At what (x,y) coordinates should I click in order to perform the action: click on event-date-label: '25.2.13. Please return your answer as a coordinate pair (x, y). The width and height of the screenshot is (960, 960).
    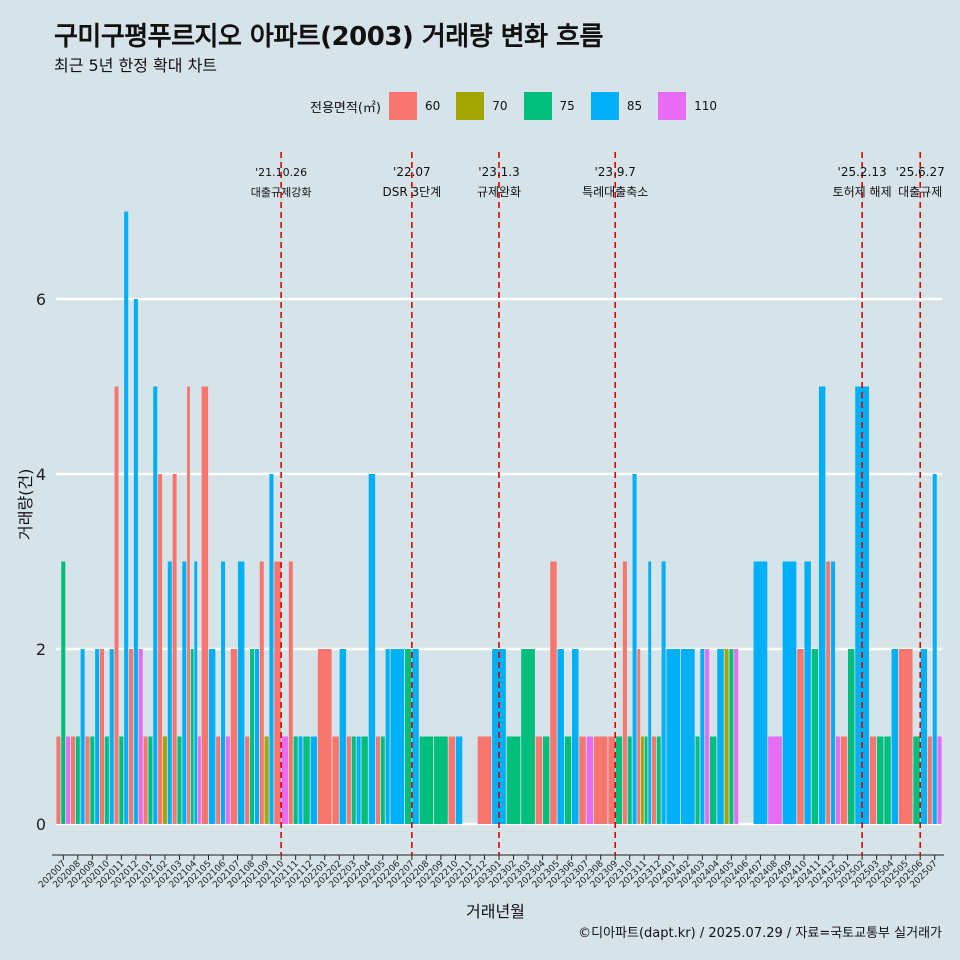
    Looking at the image, I should click on (862, 172).